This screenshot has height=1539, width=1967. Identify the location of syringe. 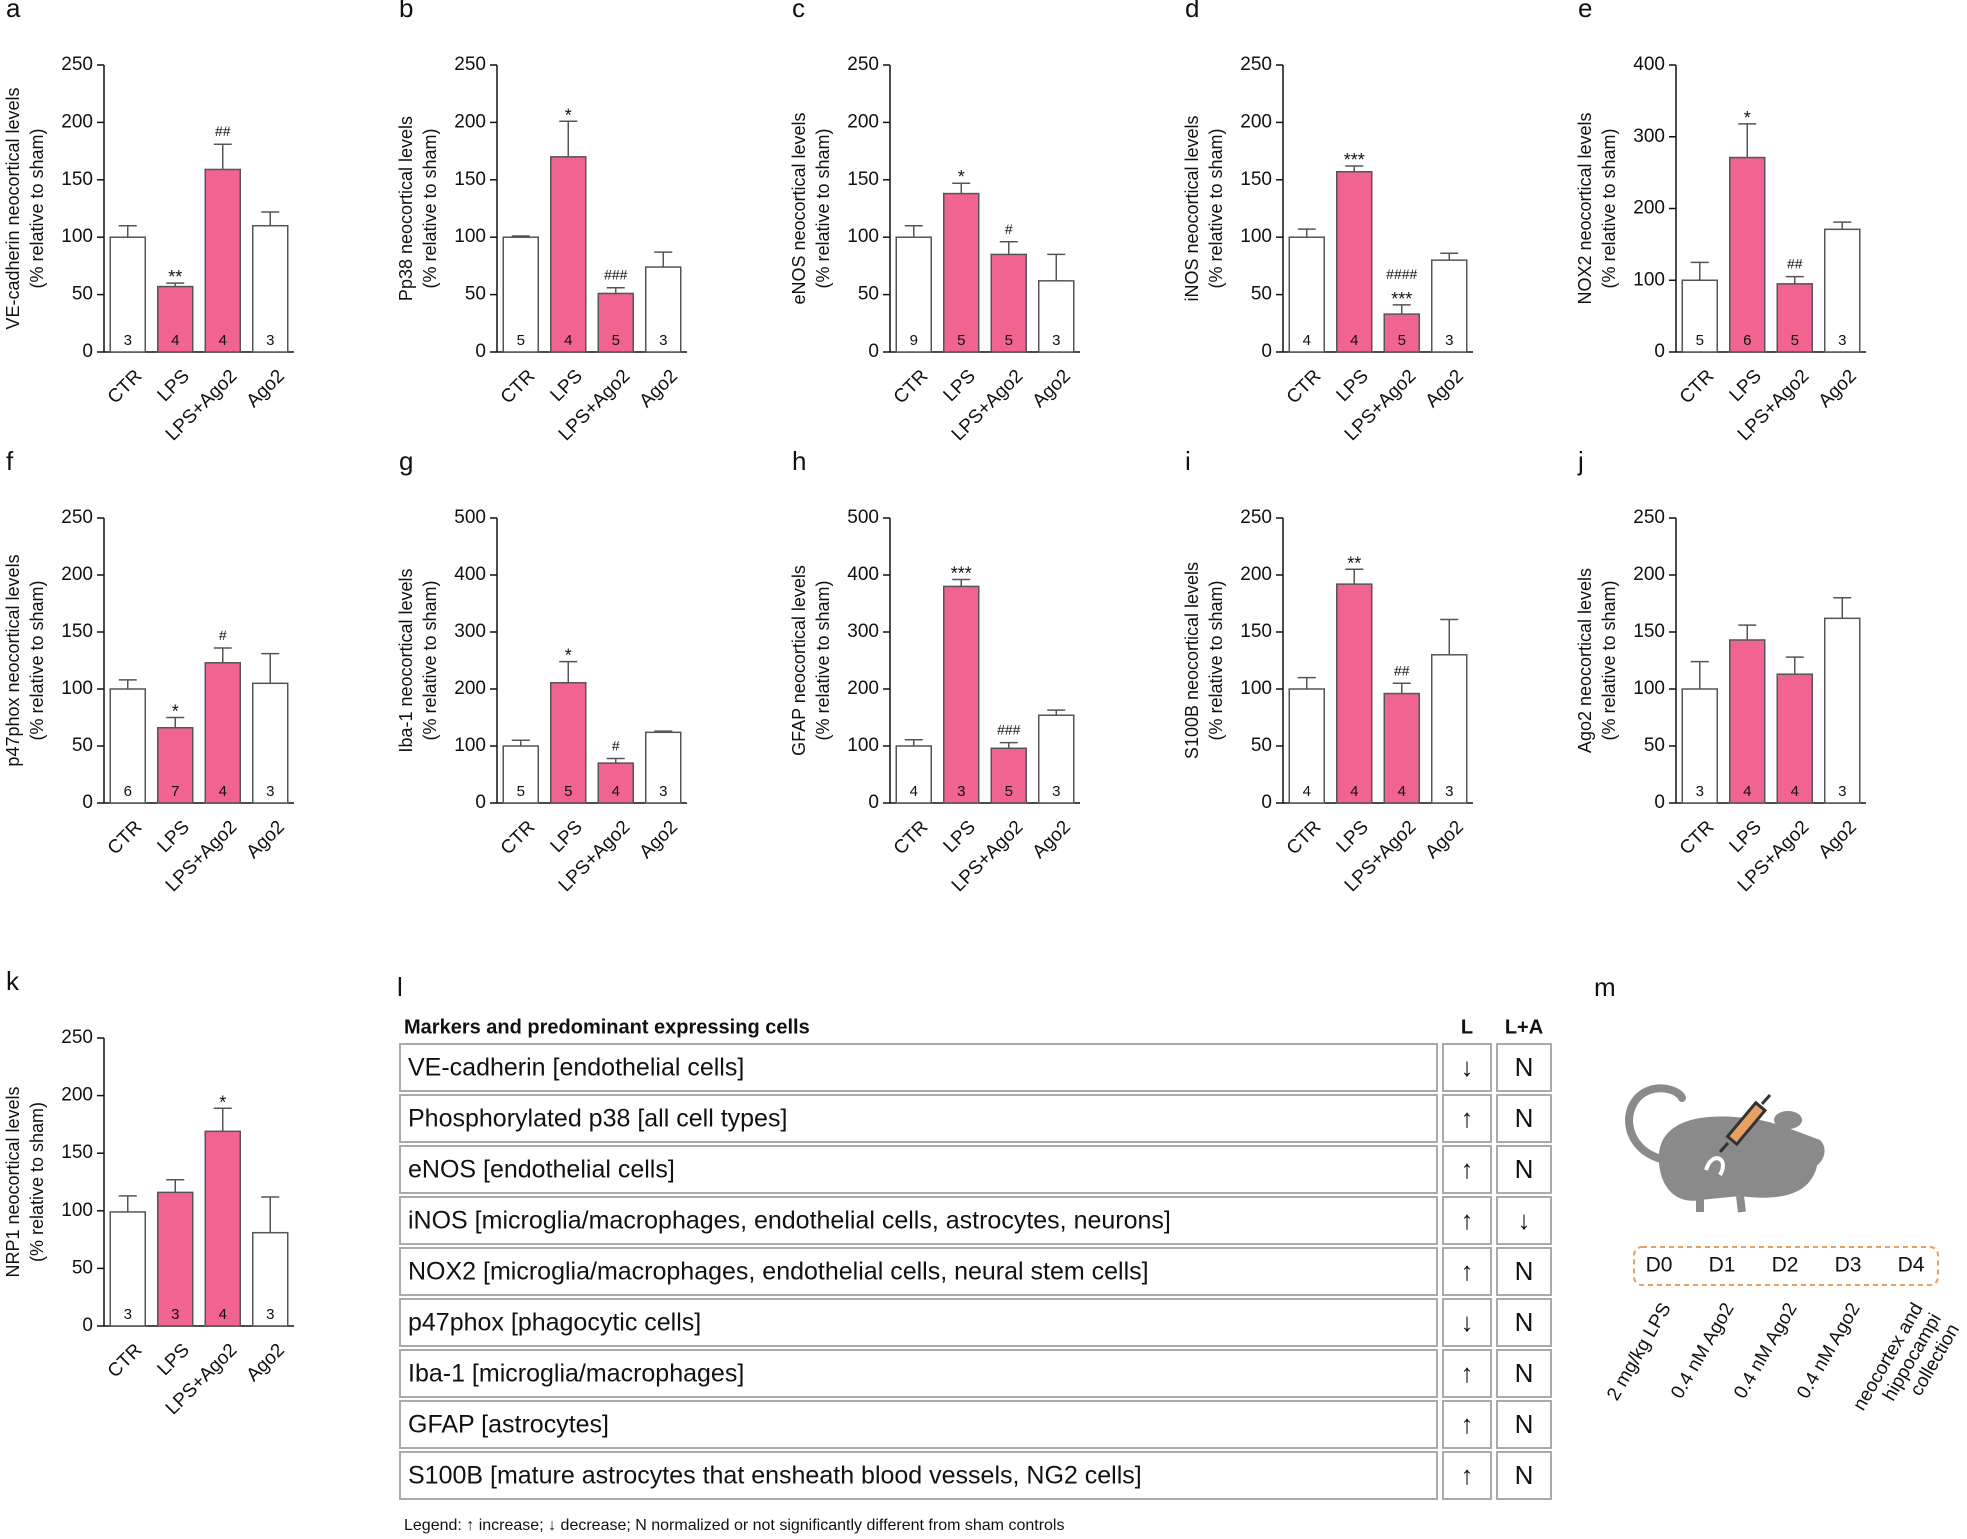
(1745, 1123).